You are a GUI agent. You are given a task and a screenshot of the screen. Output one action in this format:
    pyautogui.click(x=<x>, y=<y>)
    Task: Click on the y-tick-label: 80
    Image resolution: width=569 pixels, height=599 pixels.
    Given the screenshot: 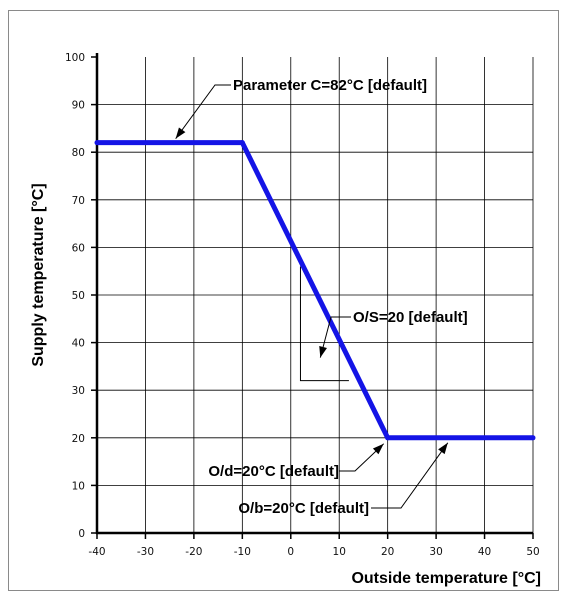 What is the action you would take?
    pyautogui.click(x=78, y=153)
    